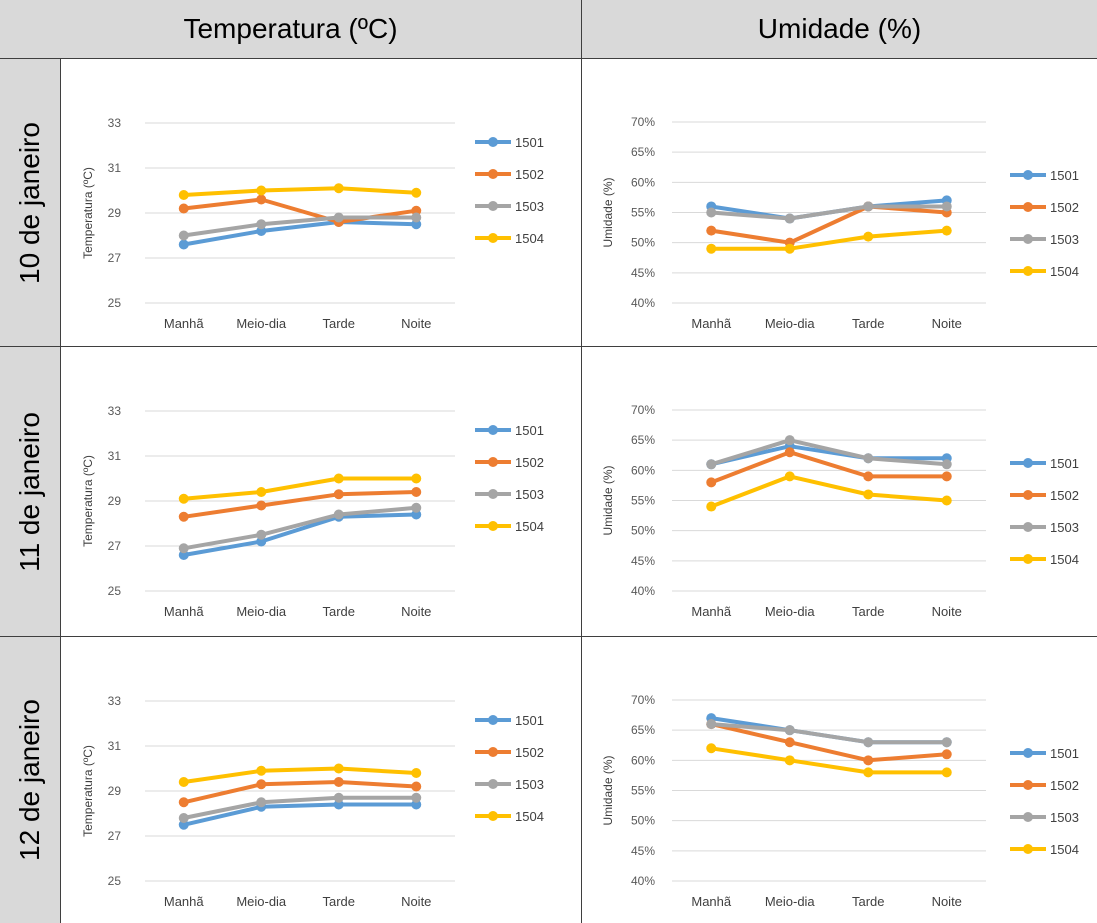  Describe the element at coordinates (115, 881) in the screenshot. I see `y-tick-label: 25` at that location.